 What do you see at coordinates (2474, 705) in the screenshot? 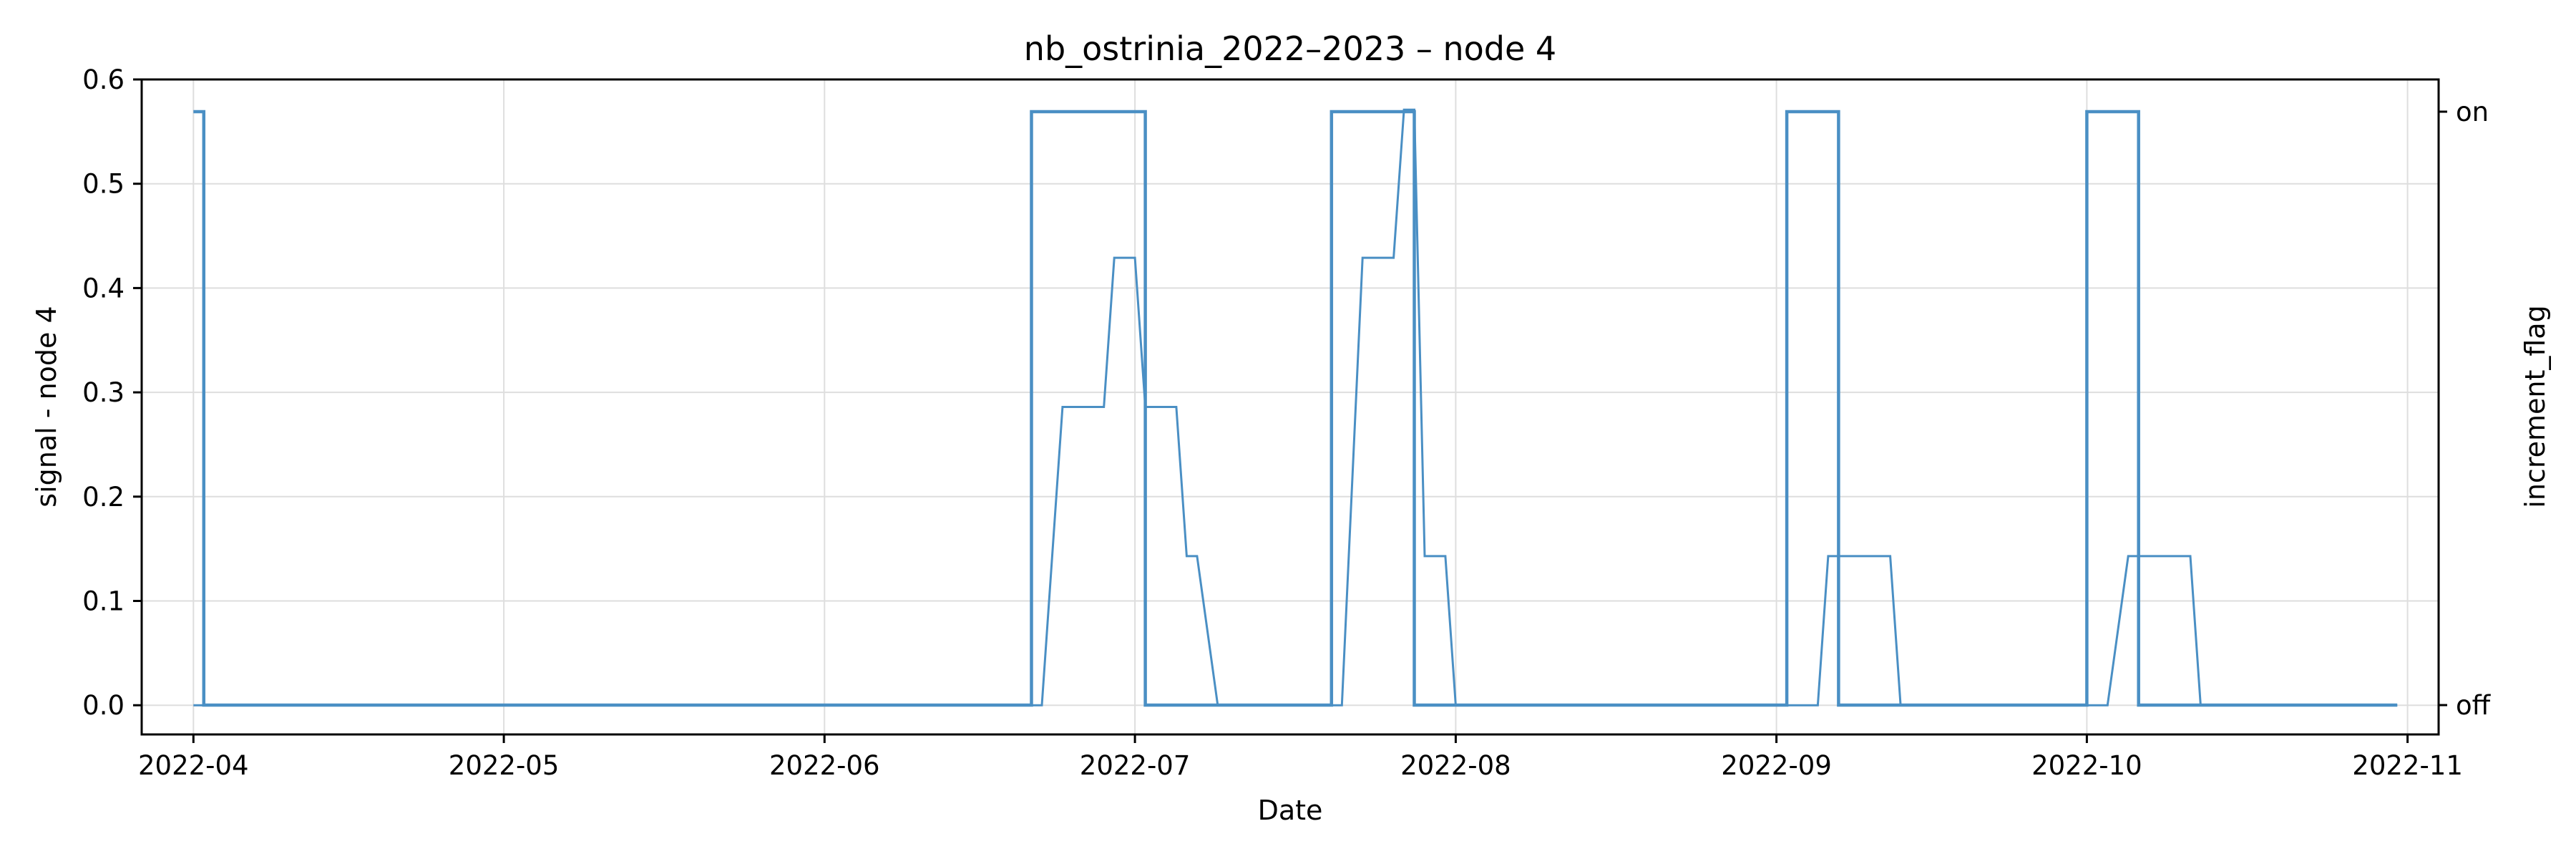
I see `y2-tick-label: off` at bounding box center [2474, 705].